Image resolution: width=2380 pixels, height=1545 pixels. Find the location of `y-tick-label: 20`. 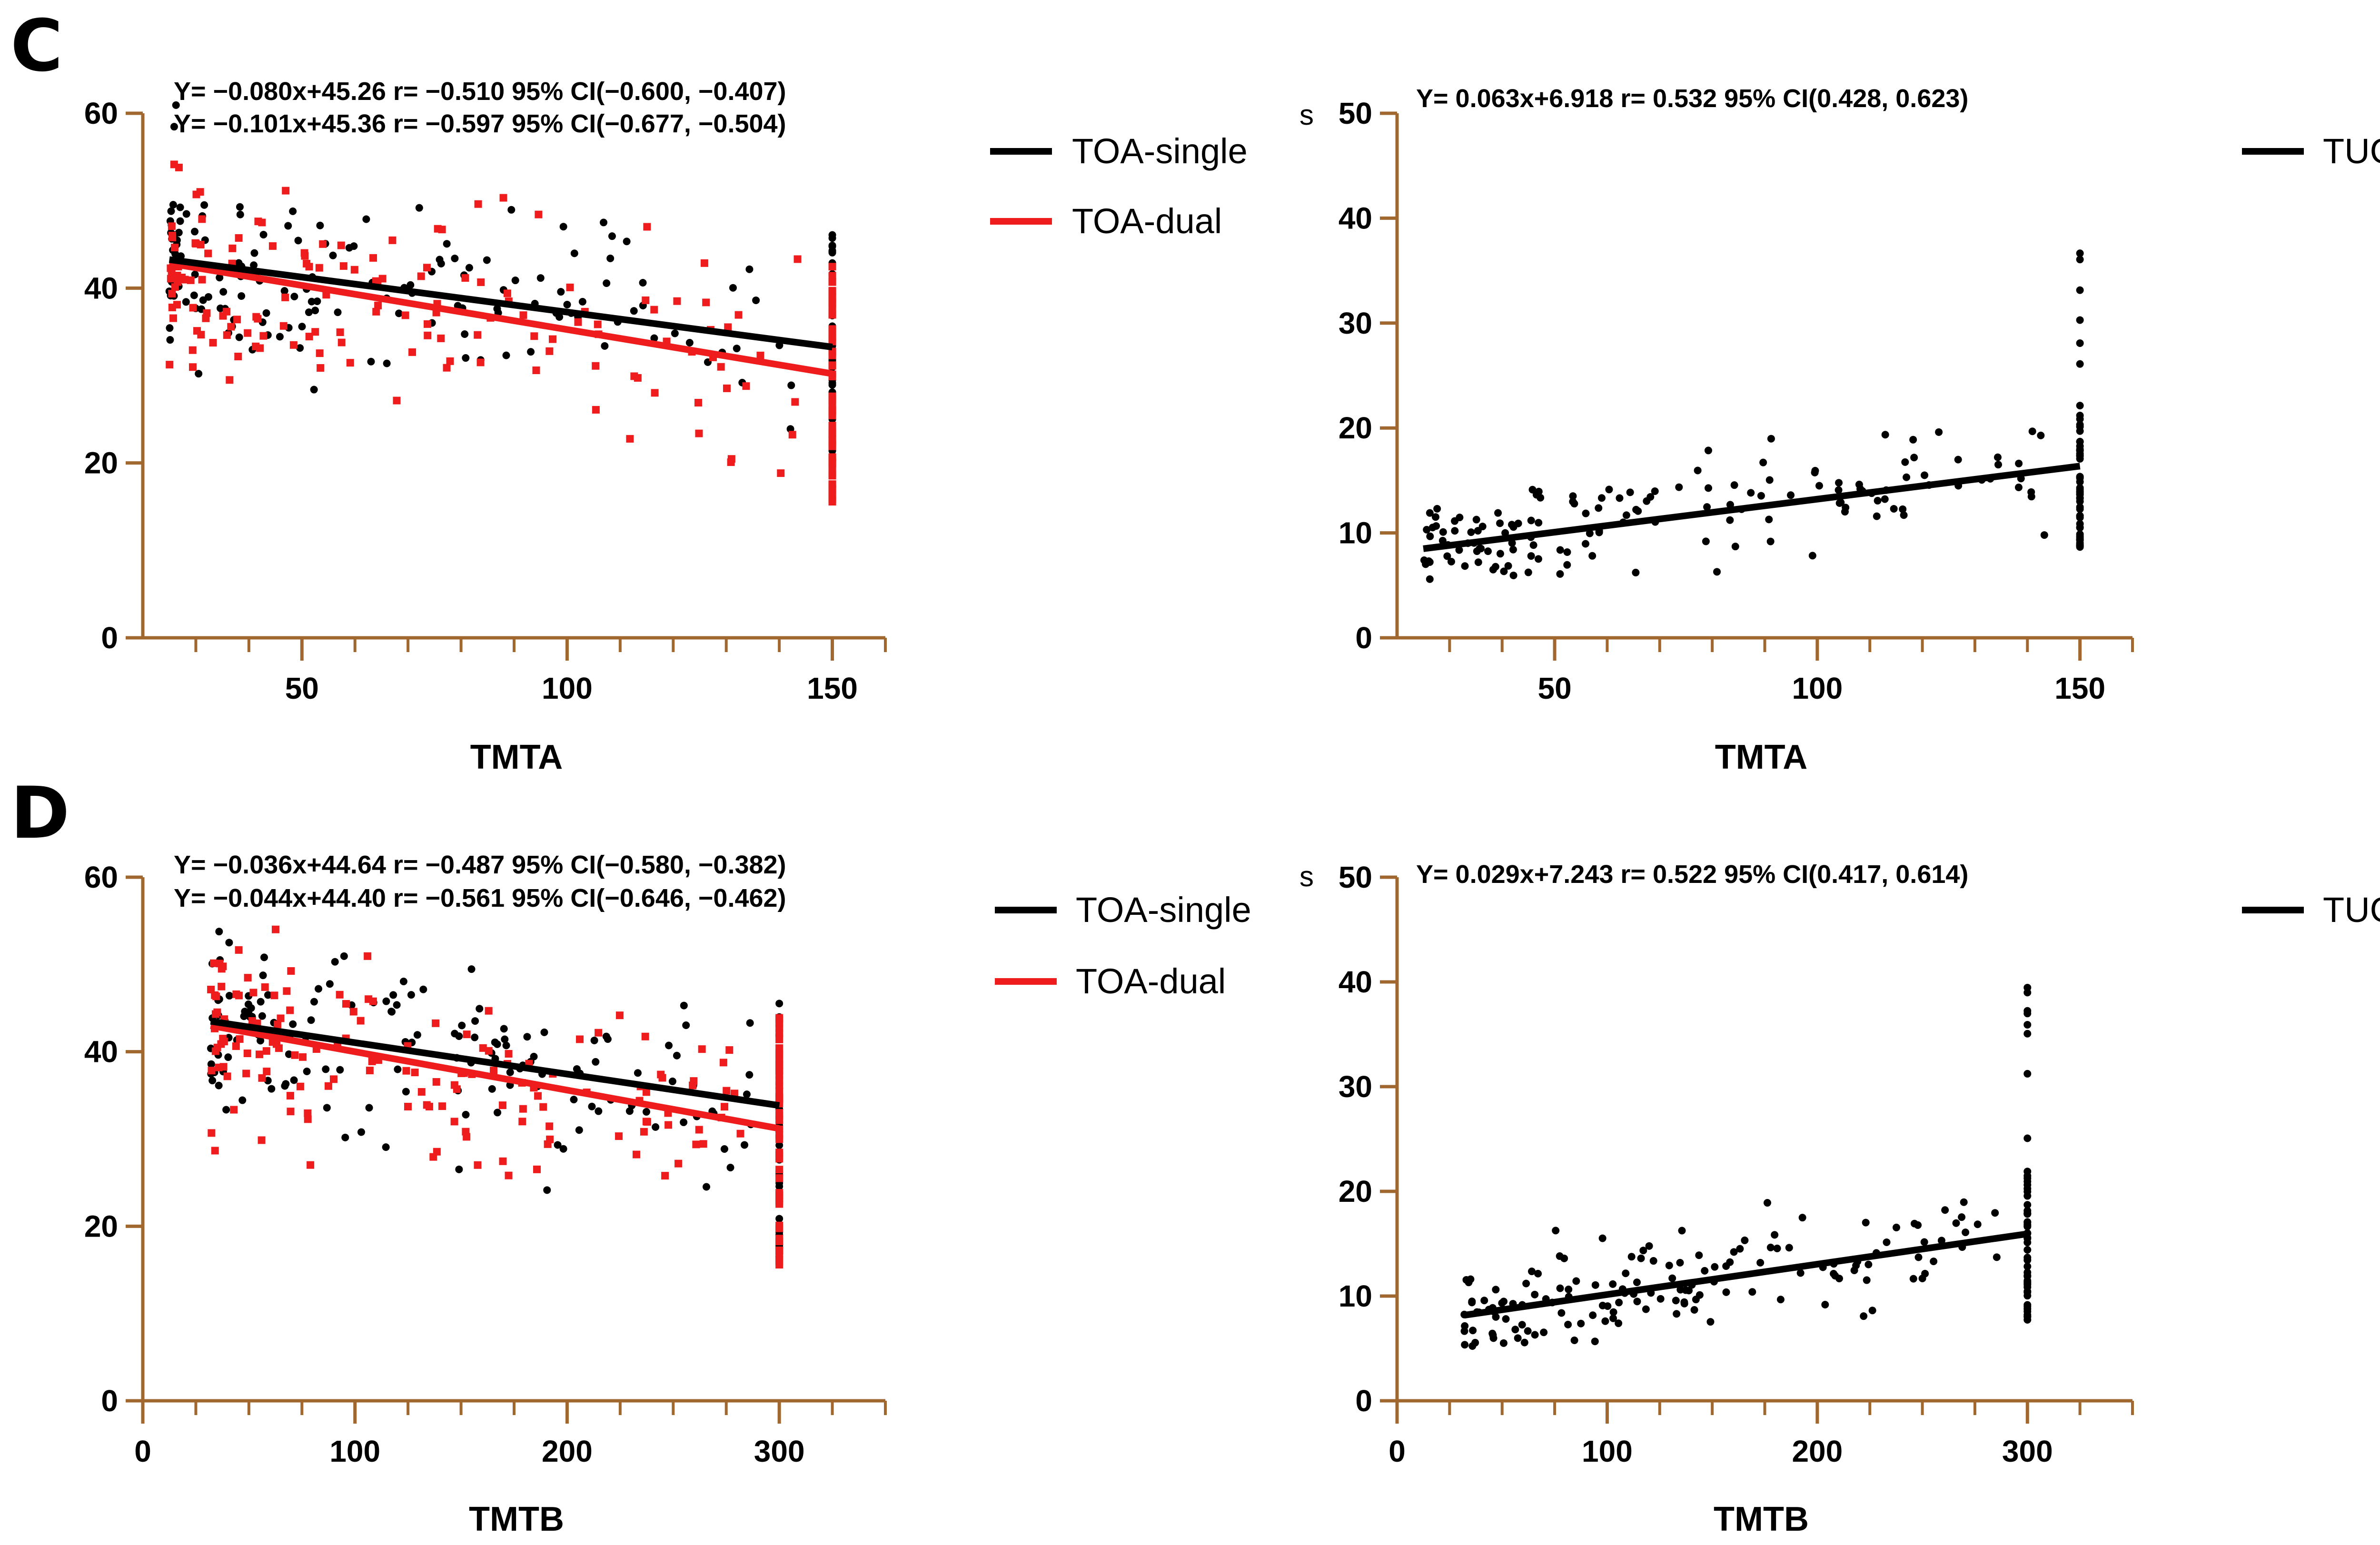

y-tick-label: 20 is located at coordinates (1355, 1191).